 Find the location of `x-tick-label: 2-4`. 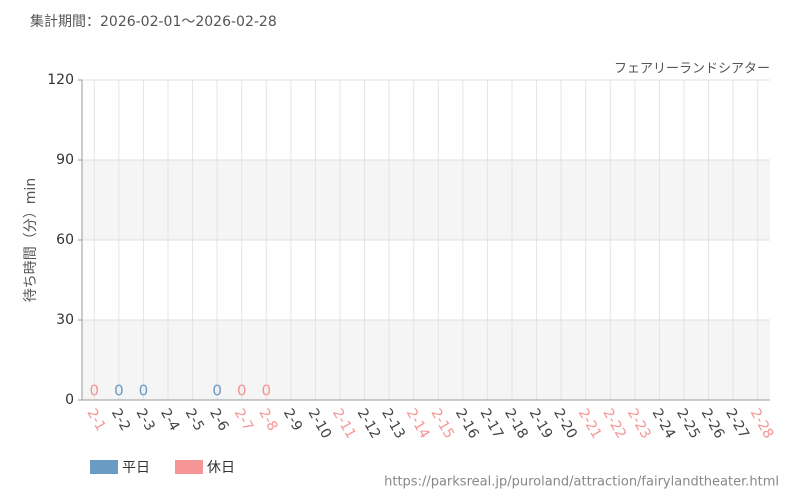

x-tick-label: 2-4 is located at coordinates (169, 420).